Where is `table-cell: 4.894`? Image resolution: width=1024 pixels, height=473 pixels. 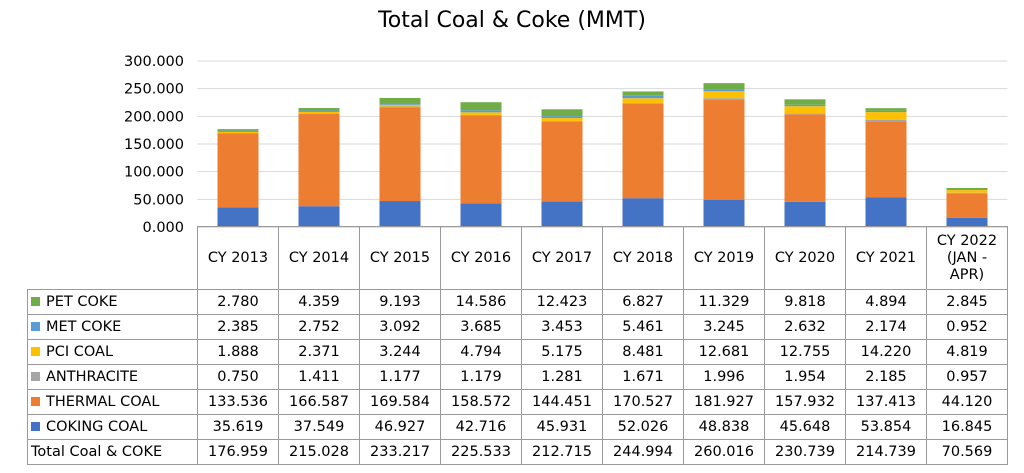 table-cell: 4.894 is located at coordinates (886, 302).